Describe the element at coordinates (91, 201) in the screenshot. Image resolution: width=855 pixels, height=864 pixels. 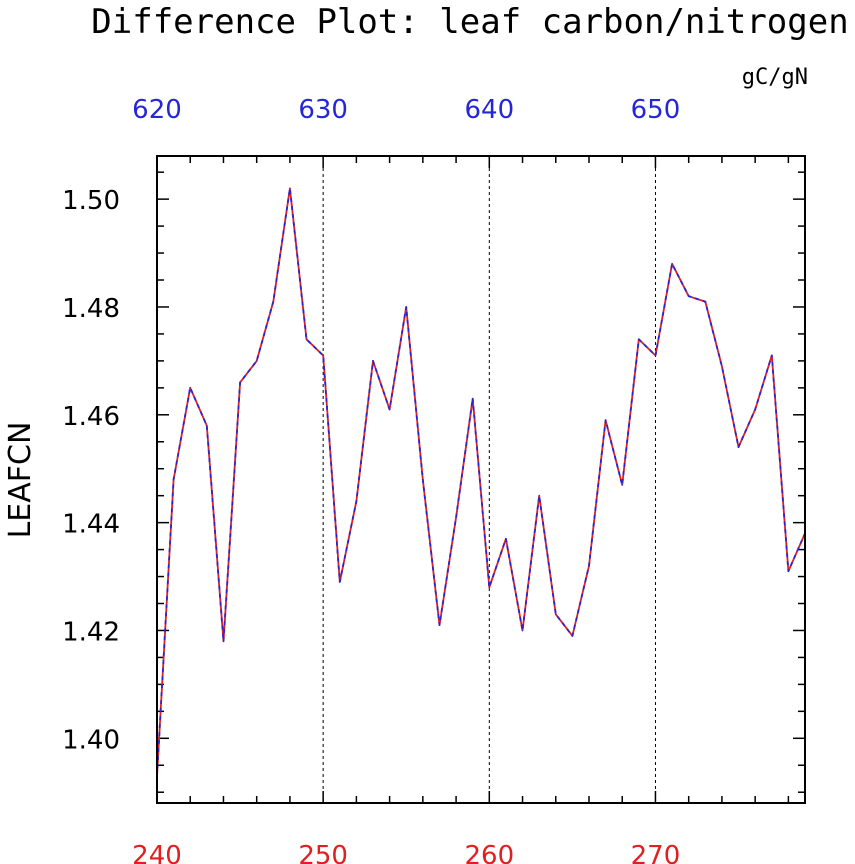
I see `y-tick-label: 1.50` at that location.